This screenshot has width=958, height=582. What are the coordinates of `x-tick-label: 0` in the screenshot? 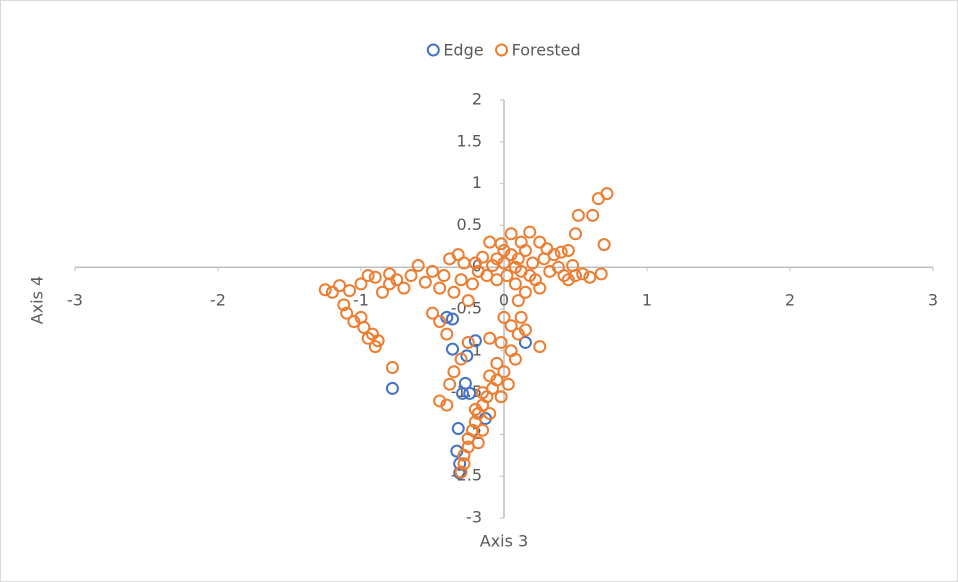 It's located at (504, 300).